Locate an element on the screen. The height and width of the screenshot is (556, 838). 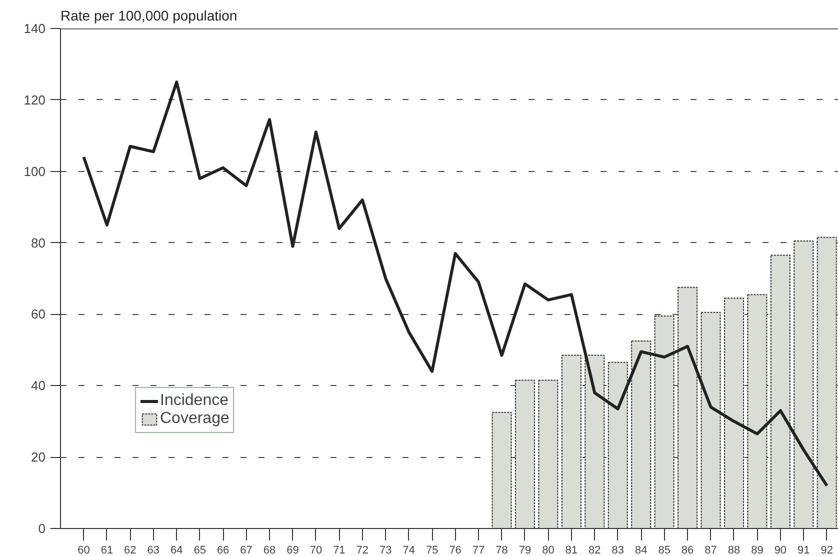
y-axis-title: Rate per 100,000 population is located at coordinates (149, 16).